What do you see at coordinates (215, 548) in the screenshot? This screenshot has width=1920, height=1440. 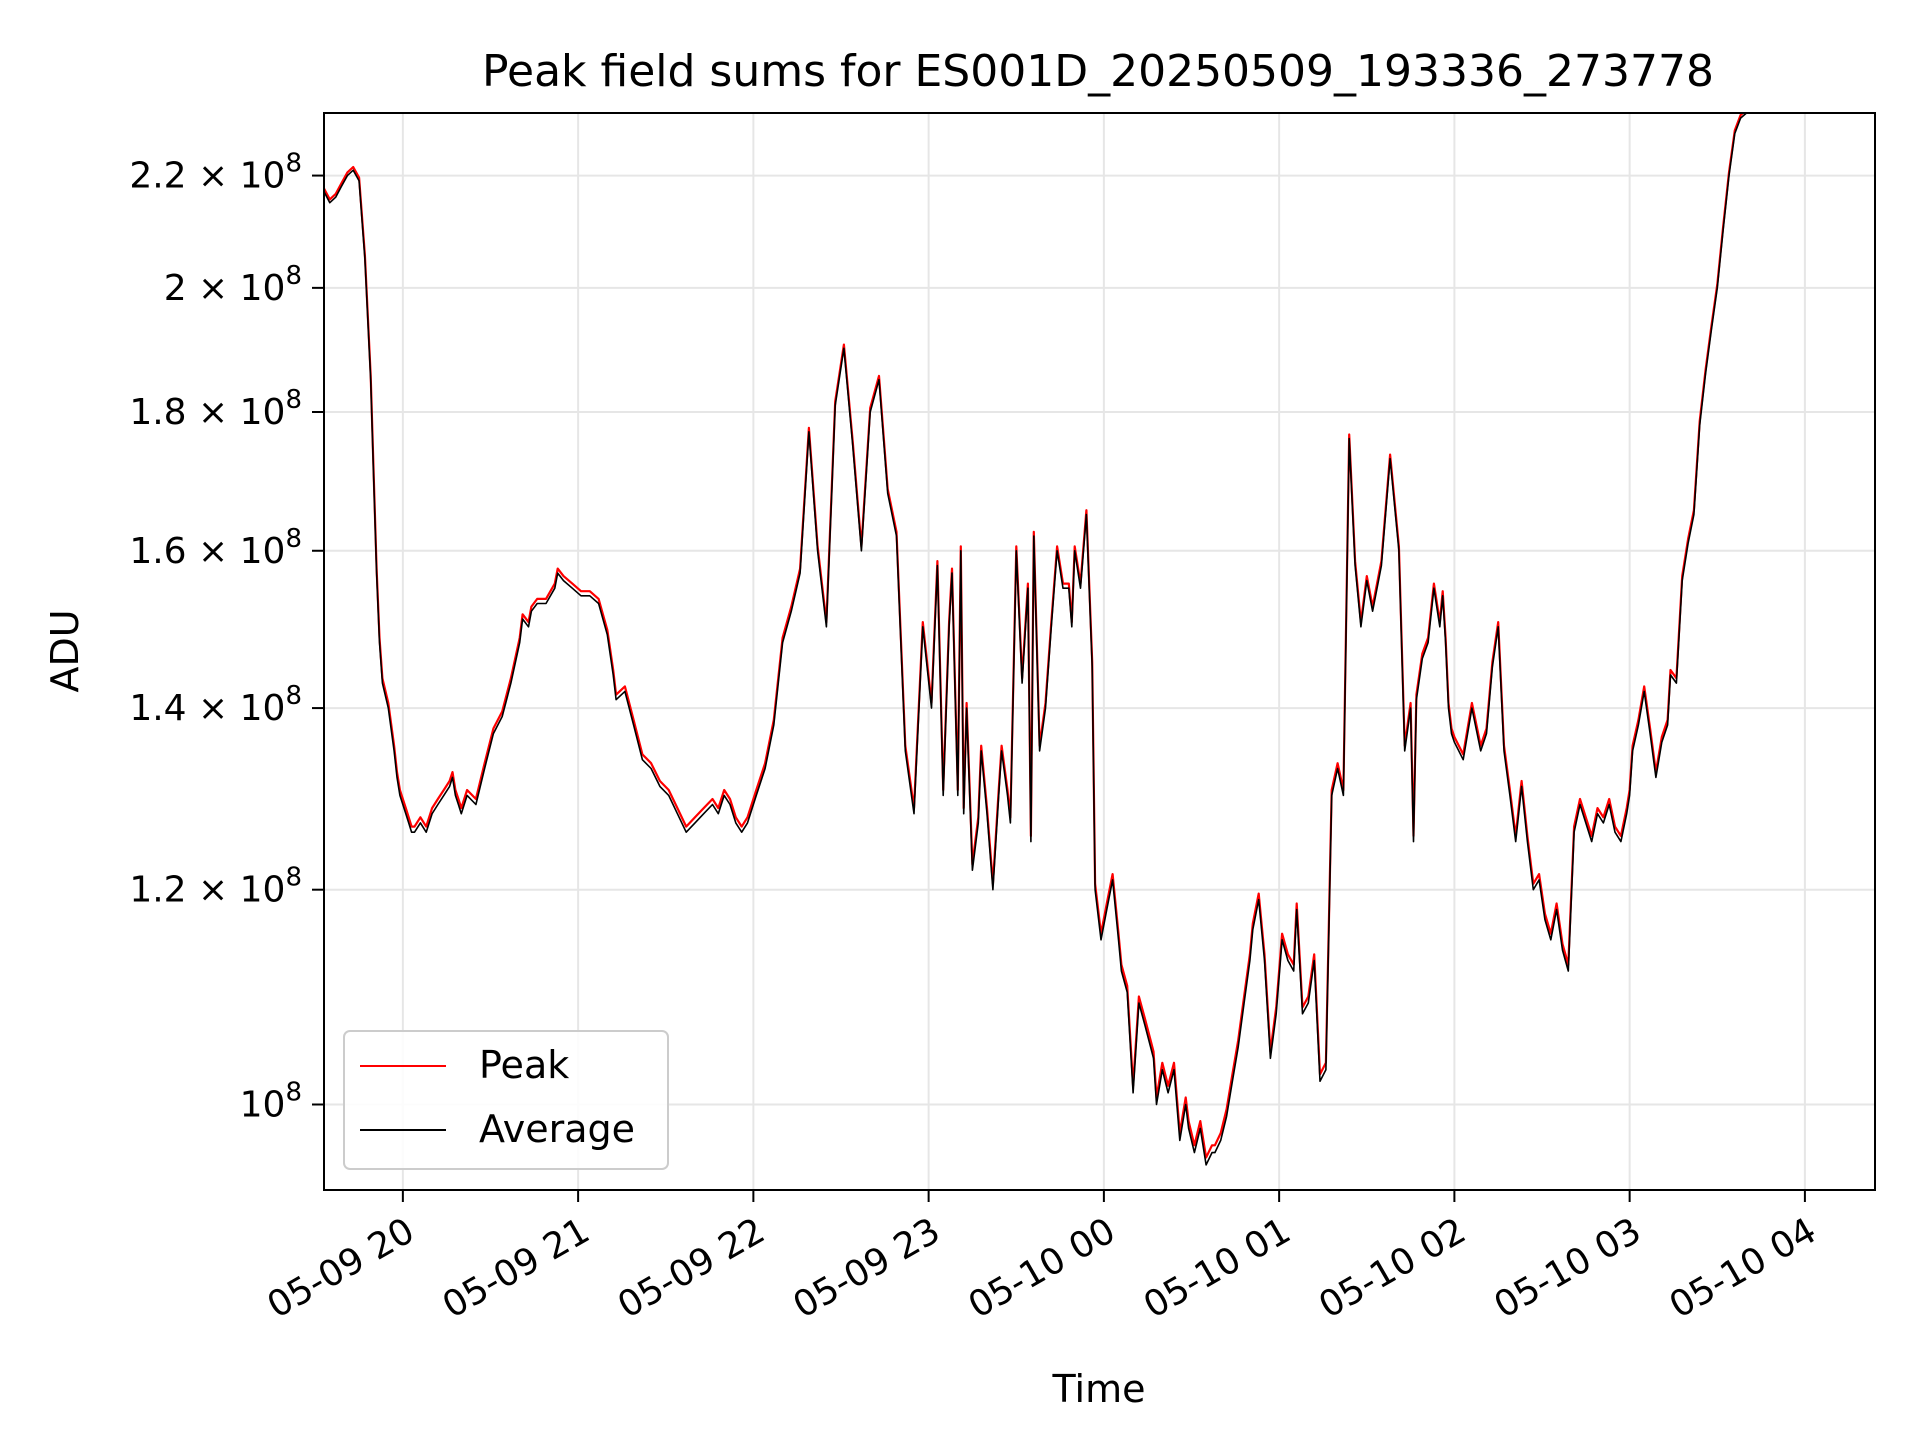 I see `y-tick-label: 1.6 × 108` at bounding box center [215, 548].